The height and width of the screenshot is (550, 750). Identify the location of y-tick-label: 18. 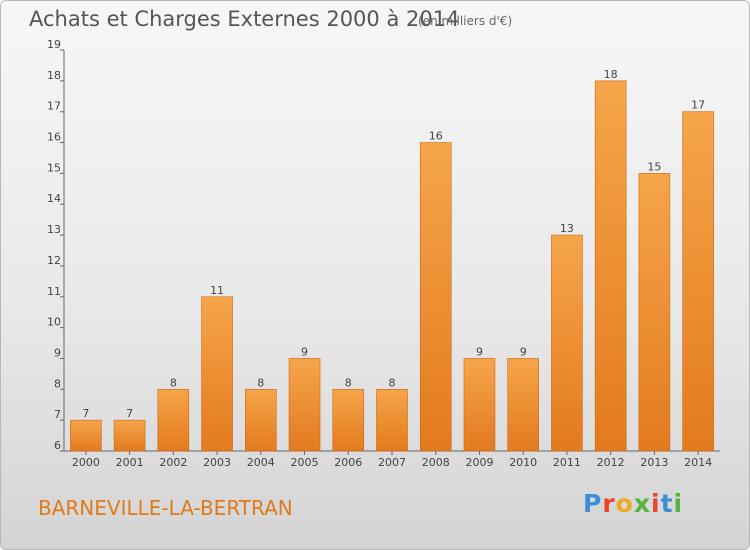
(54, 75).